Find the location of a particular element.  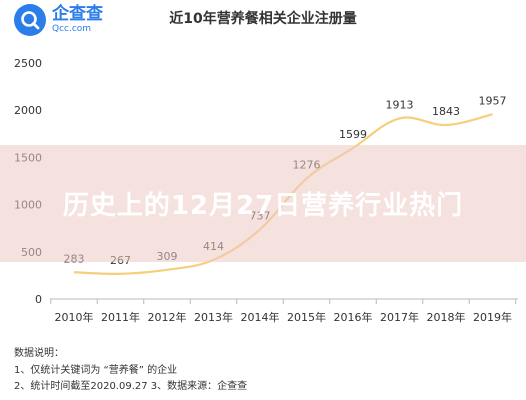

x-tick-label: 2010年 is located at coordinates (74, 317).